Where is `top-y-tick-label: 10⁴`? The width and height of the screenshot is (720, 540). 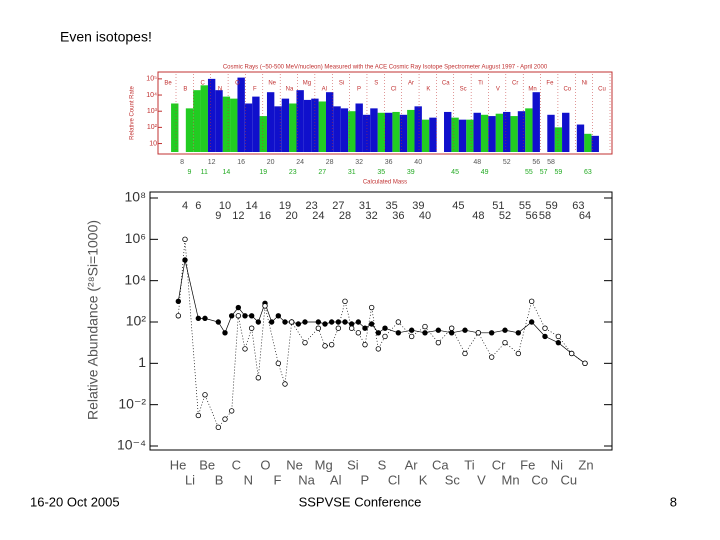 top-y-tick-label: 10⁴ is located at coordinates (151, 95).